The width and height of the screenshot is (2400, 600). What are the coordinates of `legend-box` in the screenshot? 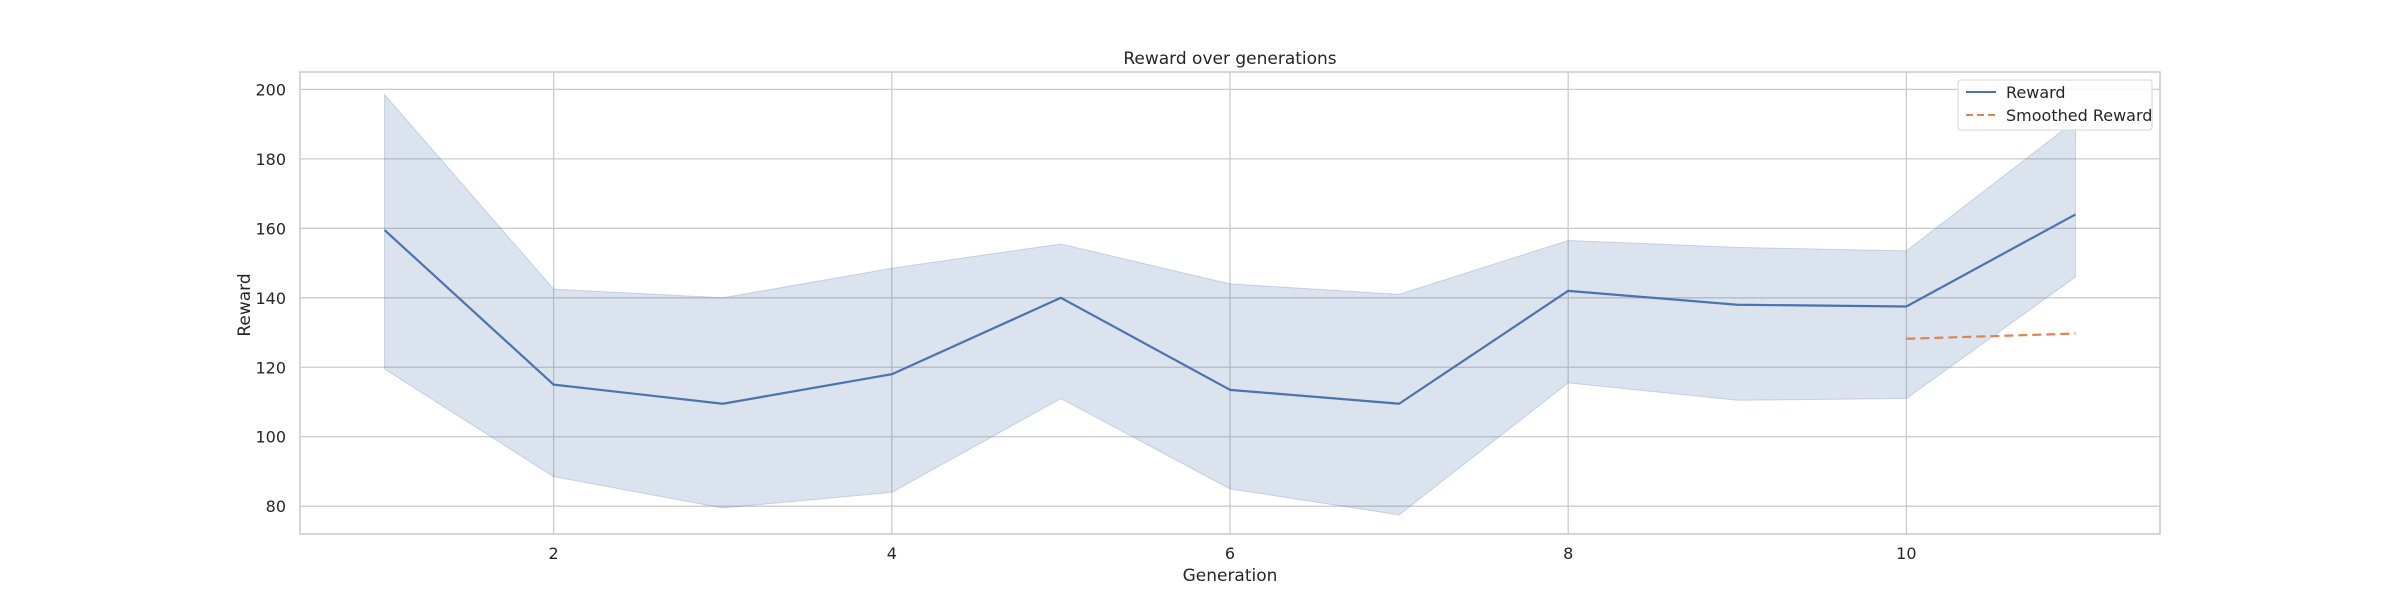 It's located at (2055, 105).